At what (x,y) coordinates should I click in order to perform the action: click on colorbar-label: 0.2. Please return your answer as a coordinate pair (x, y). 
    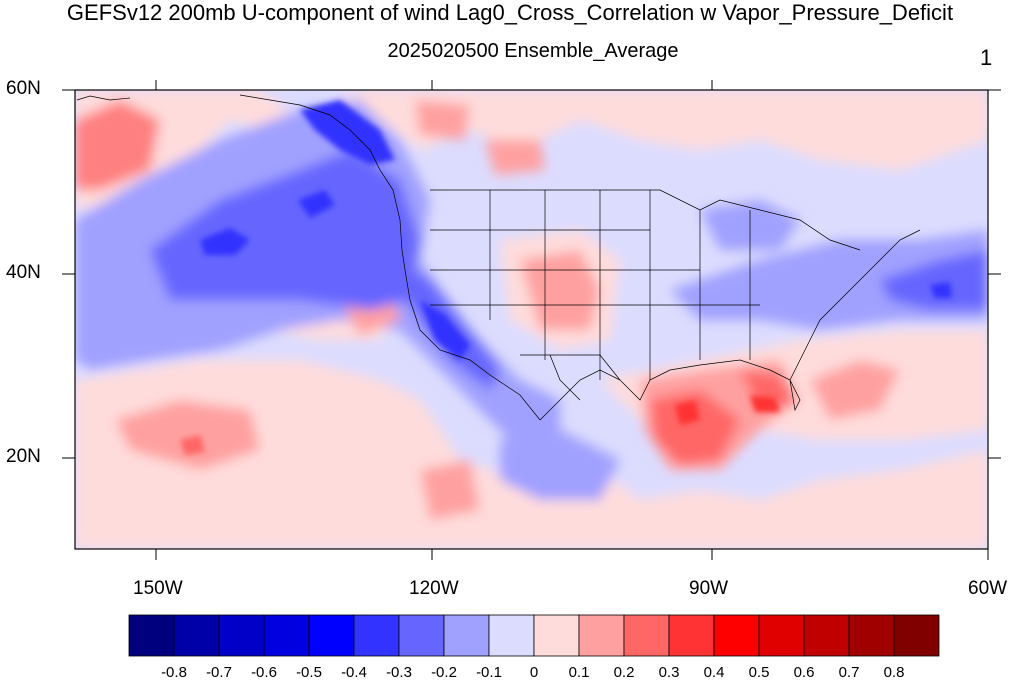
    Looking at the image, I should click on (624, 672).